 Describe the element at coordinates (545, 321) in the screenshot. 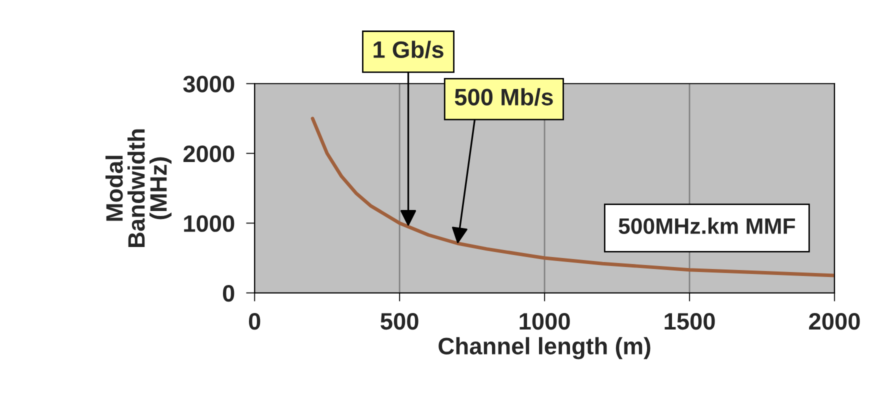

I see `x-tick-label: 1000` at that location.